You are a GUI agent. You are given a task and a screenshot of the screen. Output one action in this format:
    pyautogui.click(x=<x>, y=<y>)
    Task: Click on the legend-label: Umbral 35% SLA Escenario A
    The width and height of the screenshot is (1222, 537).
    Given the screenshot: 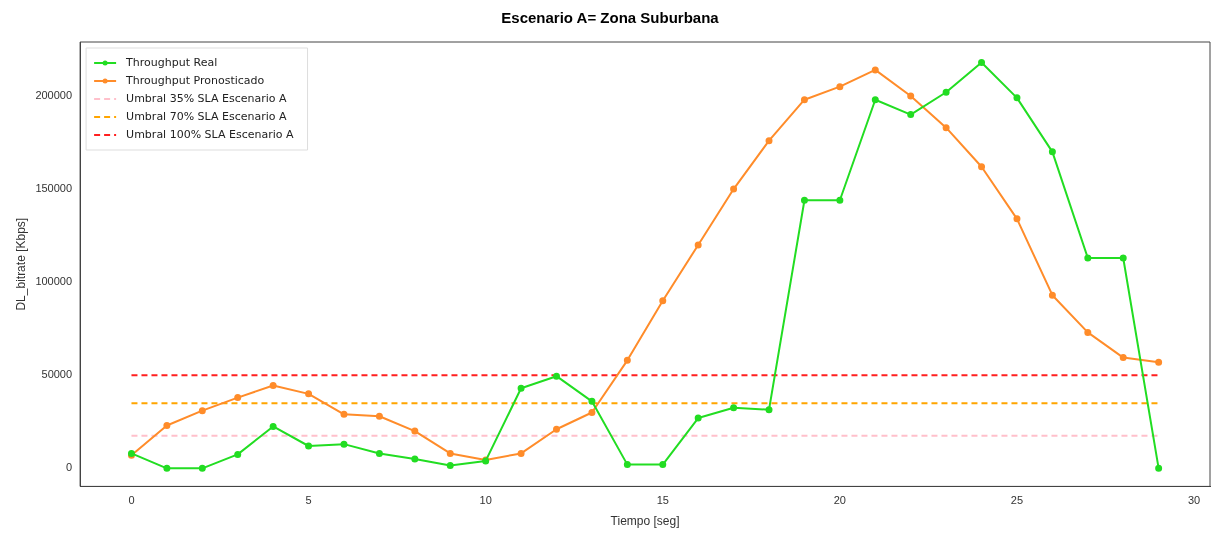 What is the action you would take?
    pyautogui.click(x=207, y=98)
    